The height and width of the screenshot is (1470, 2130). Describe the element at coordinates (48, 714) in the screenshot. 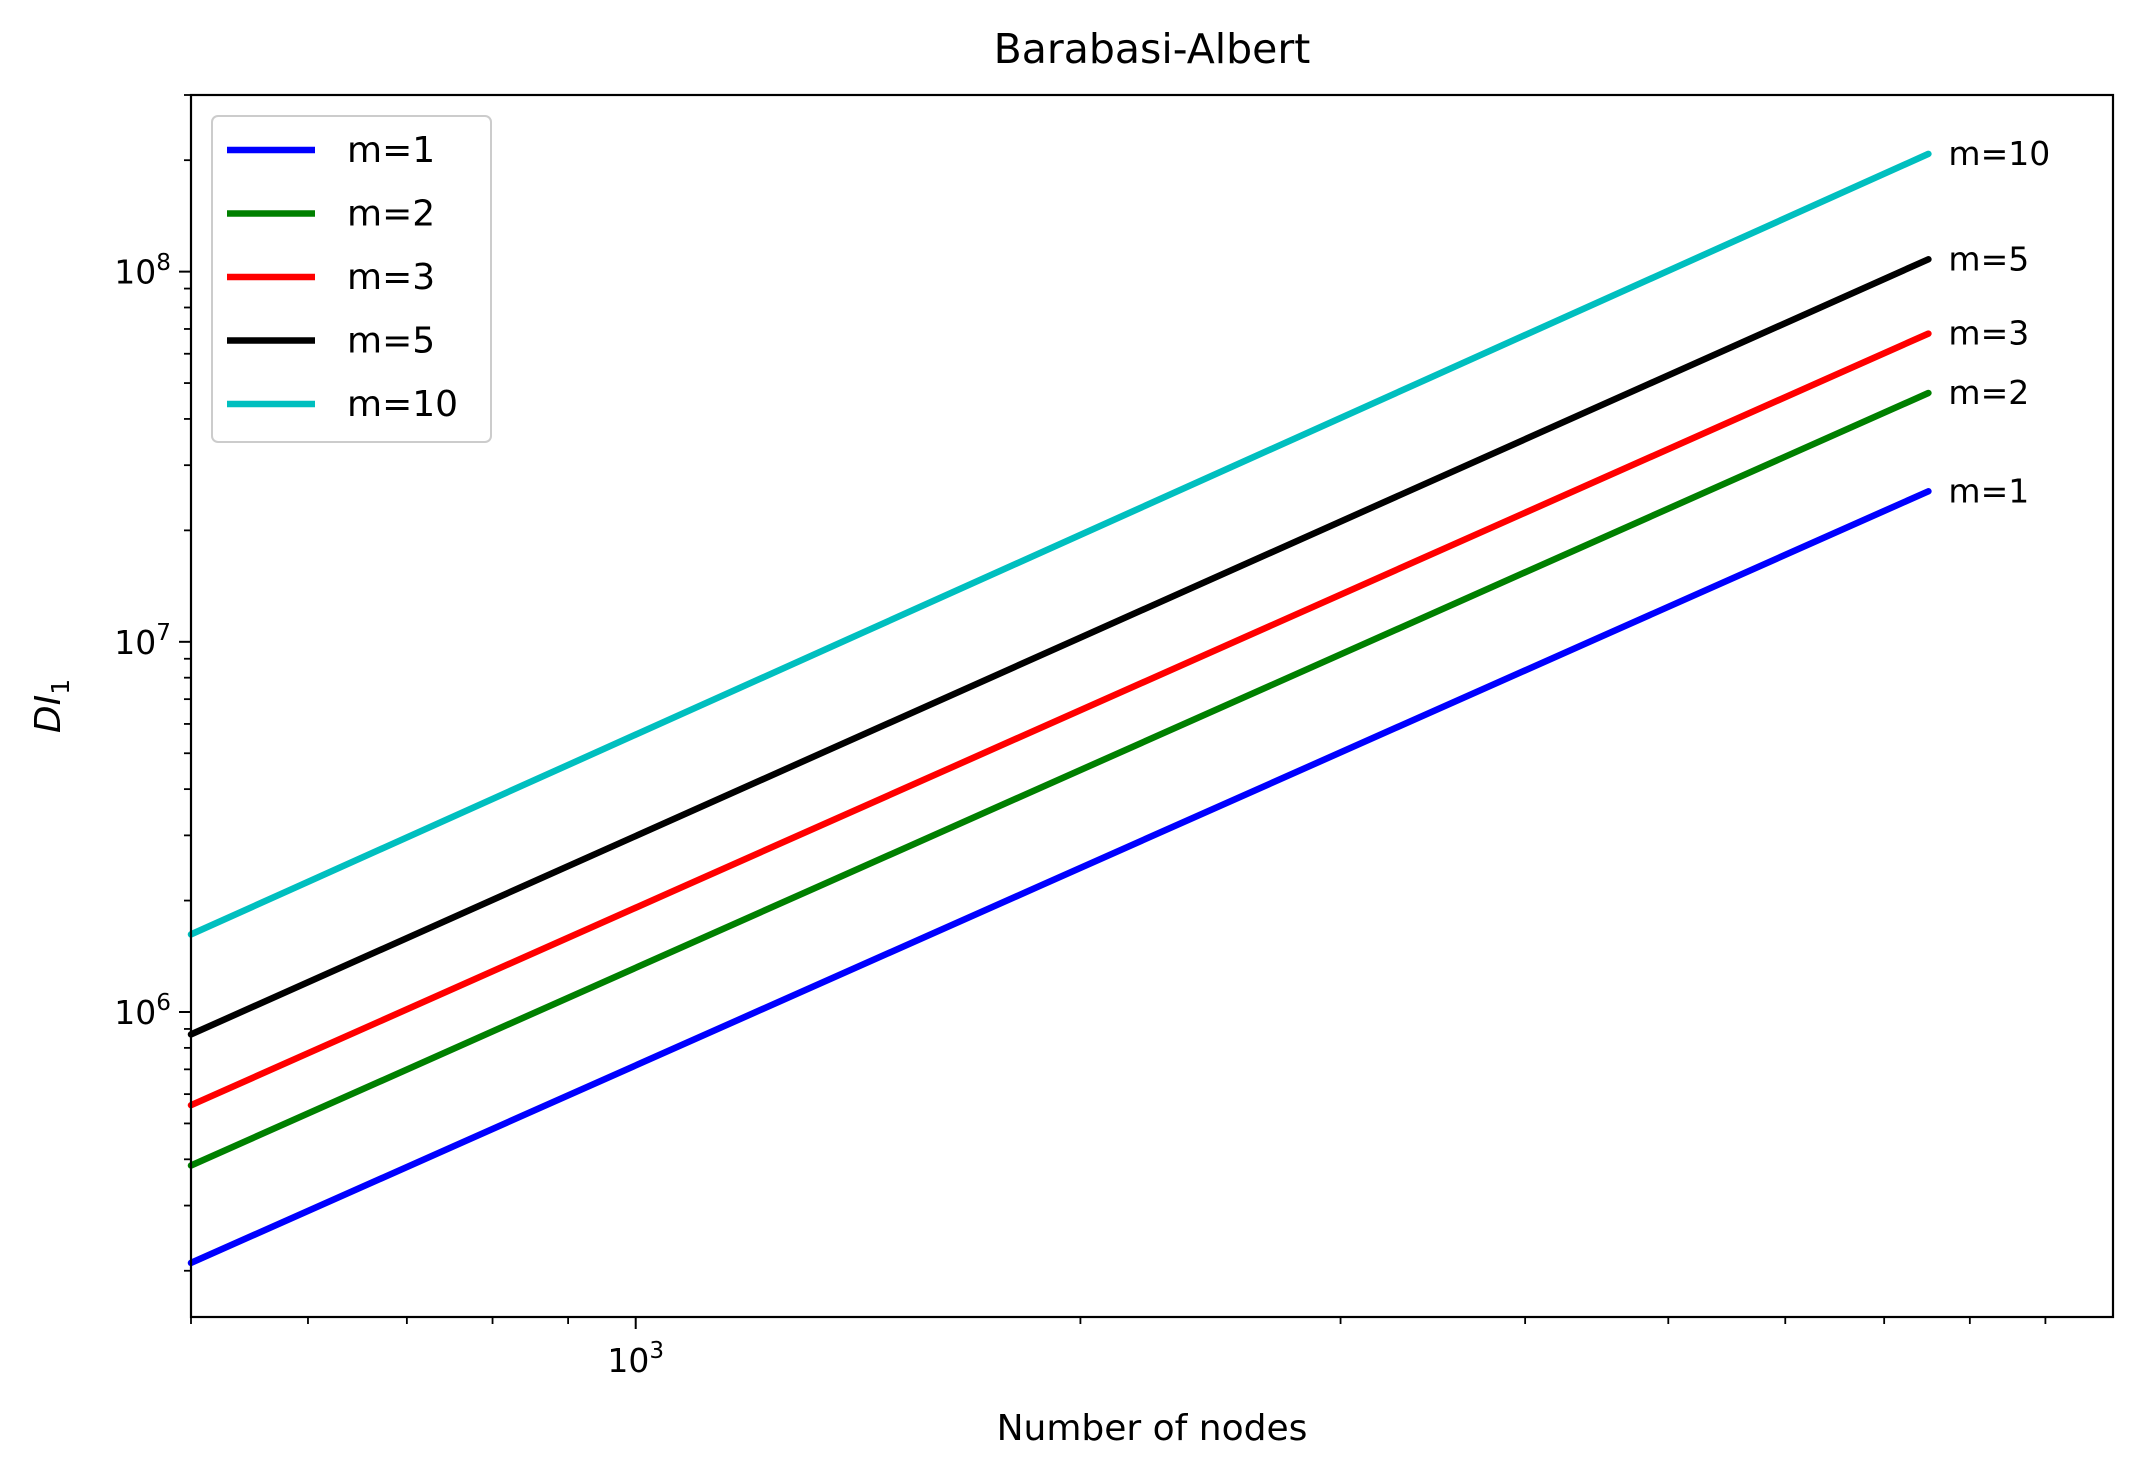

I see `y-axis-label-main: DI` at that location.